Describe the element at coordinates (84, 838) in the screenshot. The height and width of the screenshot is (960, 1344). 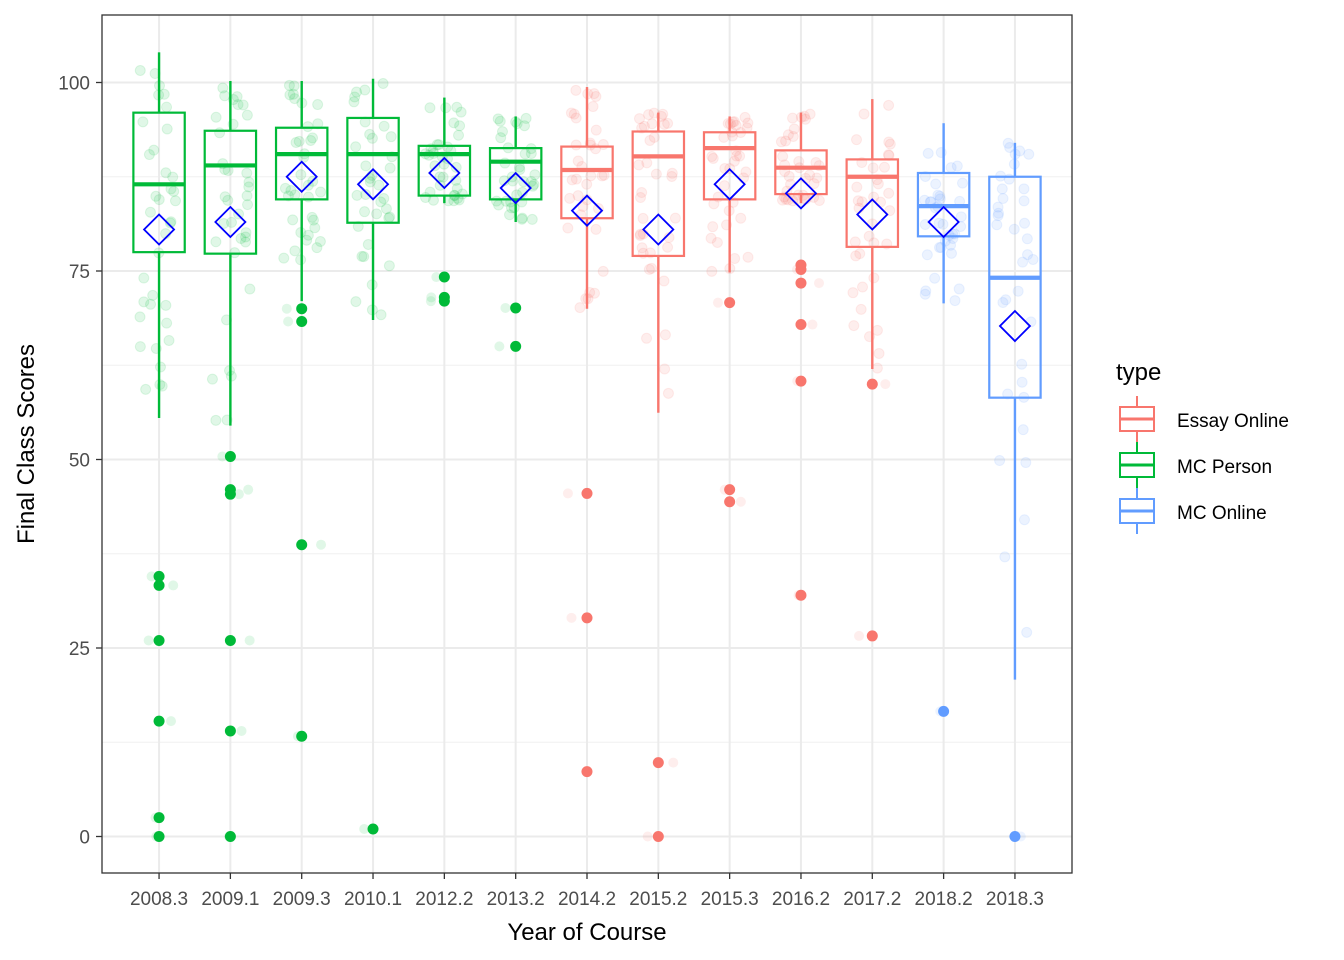
I see `y-tick-label: 0` at that location.